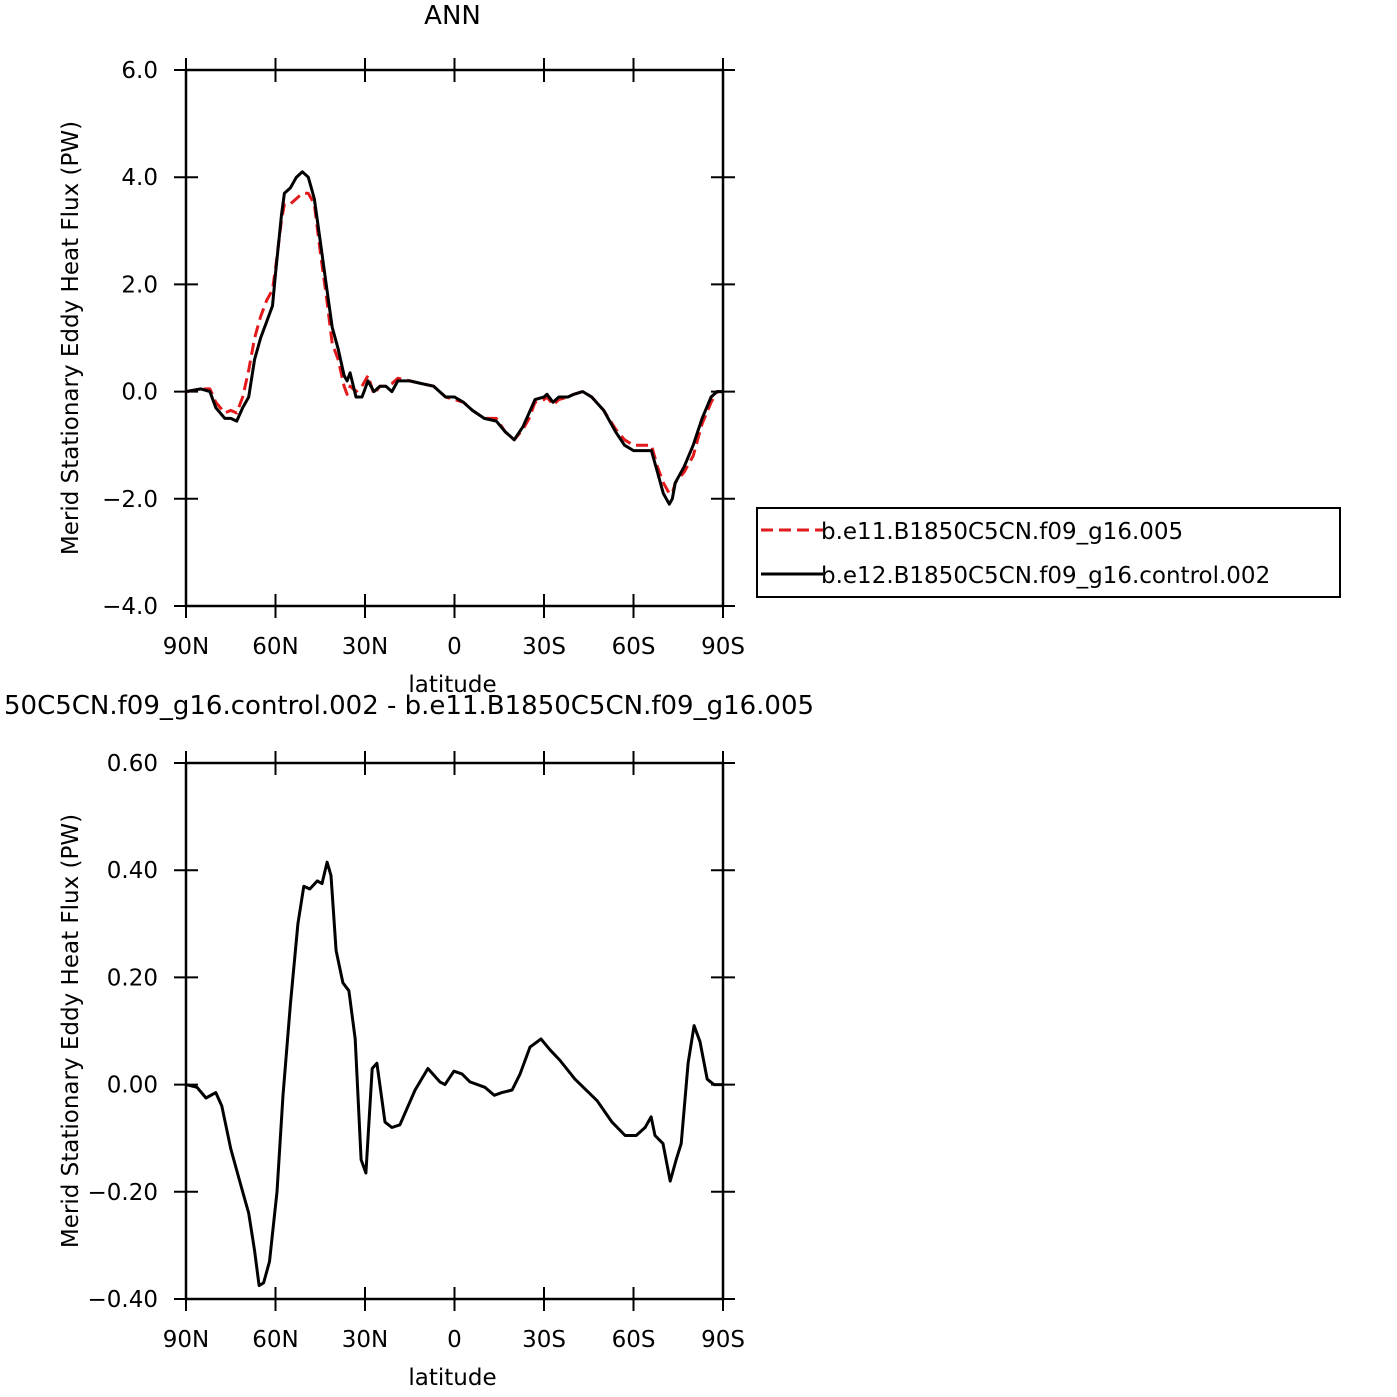 The width and height of the screenshot is (1397, 1397). I want to click on y-tick-label: 0.40, so click(132, 871).